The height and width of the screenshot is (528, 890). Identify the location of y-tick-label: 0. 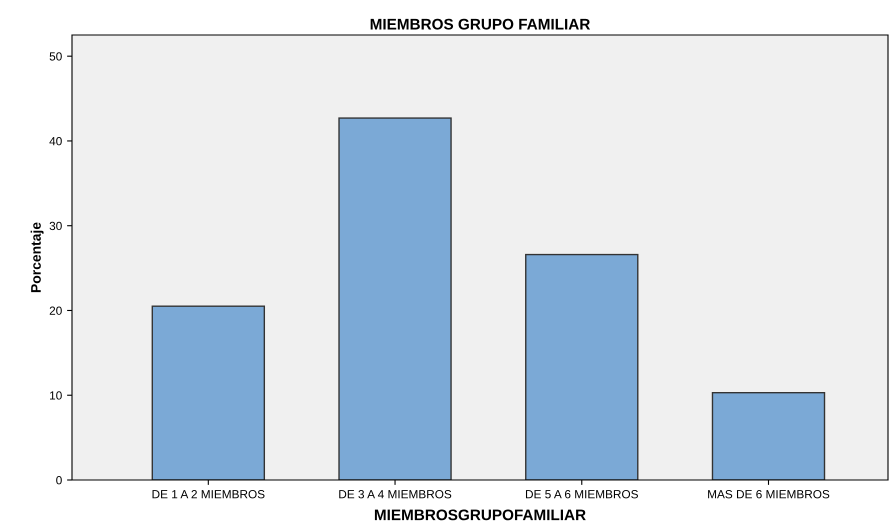
(59, 480).